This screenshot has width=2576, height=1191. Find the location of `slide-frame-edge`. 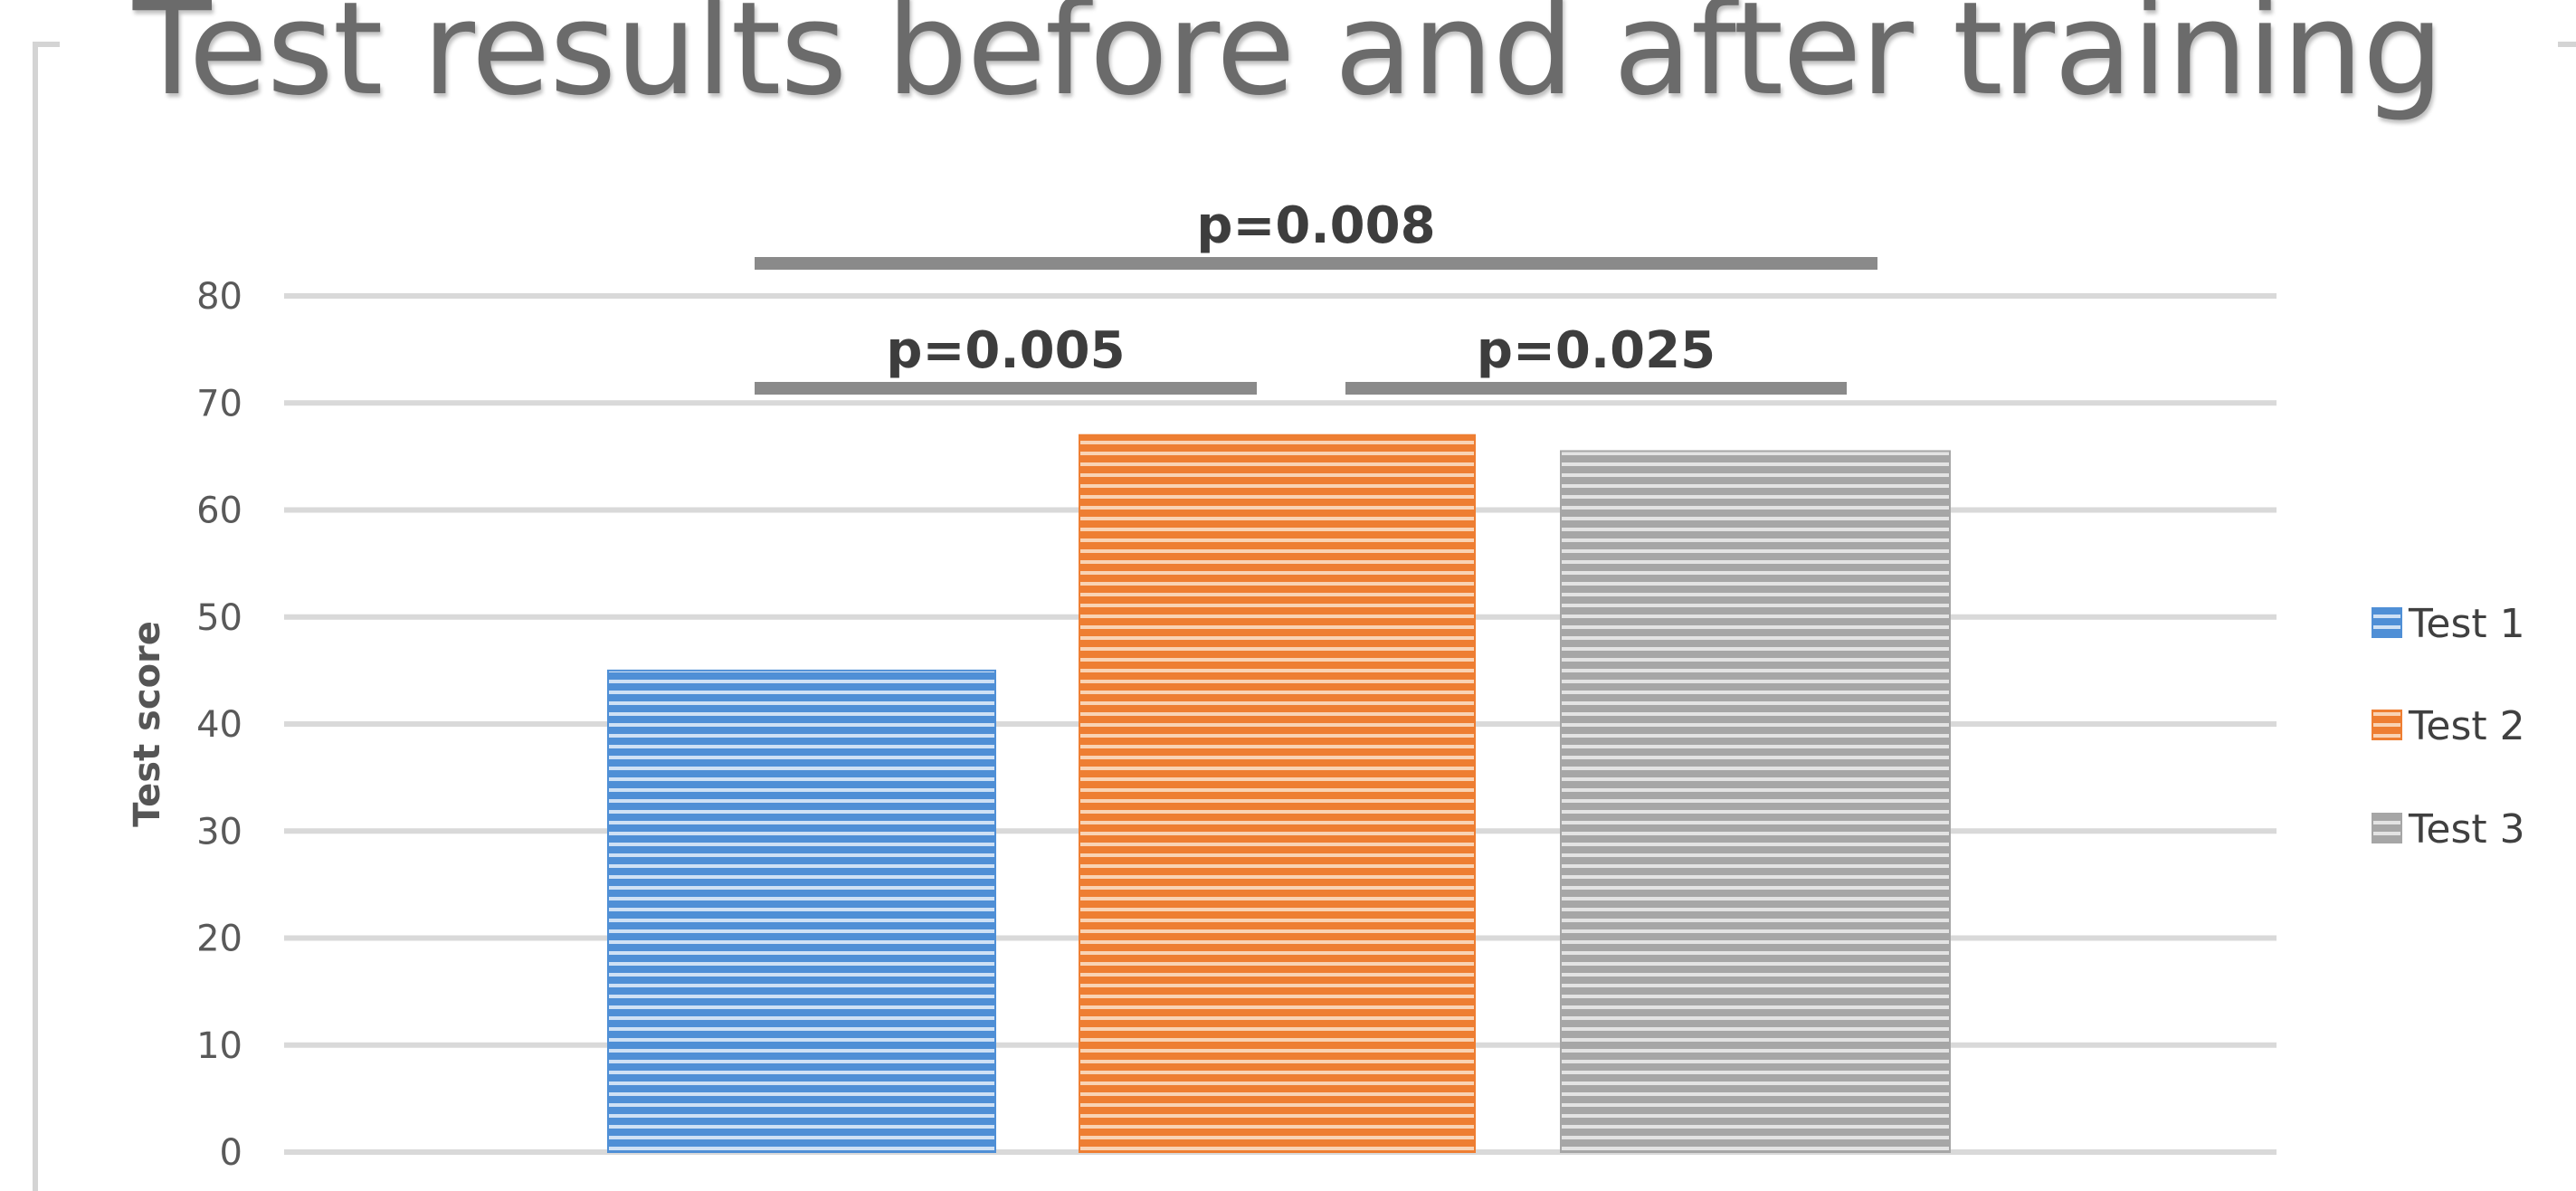

slide-frame-edge is located at coordinates (2567, 45).